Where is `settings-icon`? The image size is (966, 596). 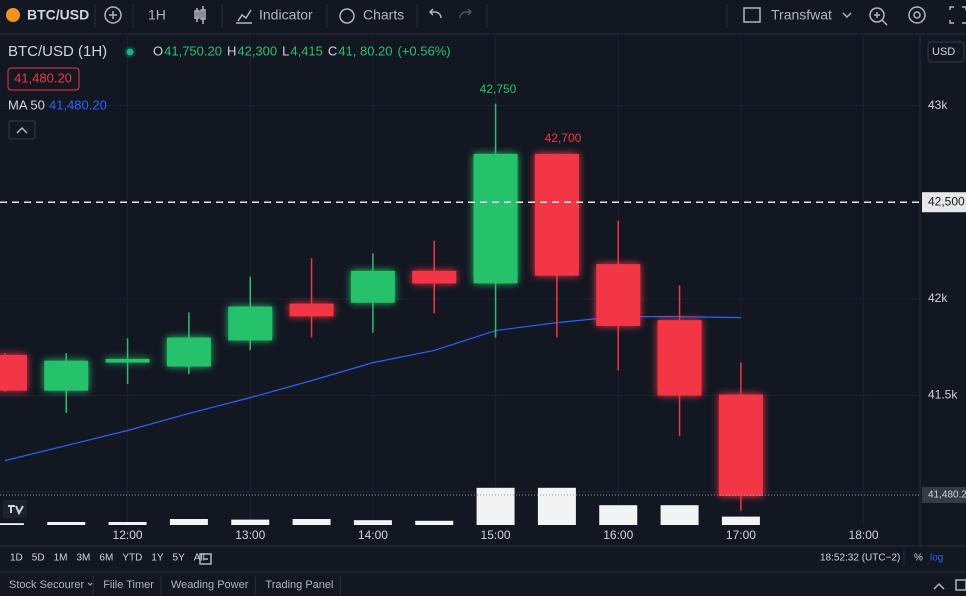
settings-icon is located at coordinates (917, 15).